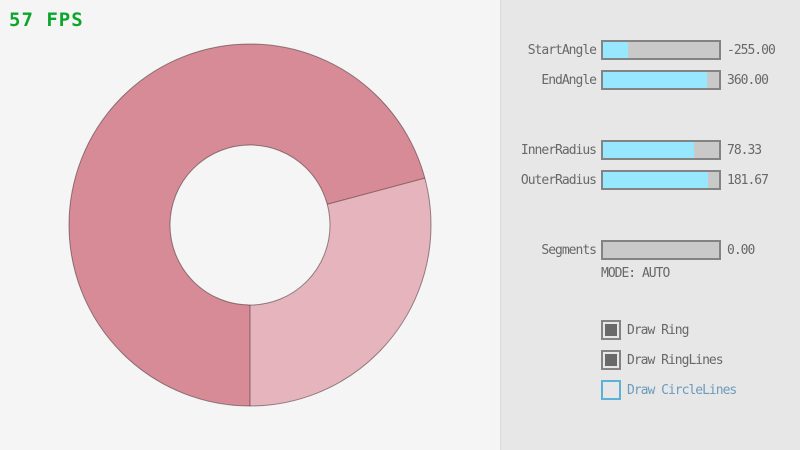 Image resolution: width=800 pixels, height=450 pixels. I want to click on draw-ring-checkbox, so click(611, 330).